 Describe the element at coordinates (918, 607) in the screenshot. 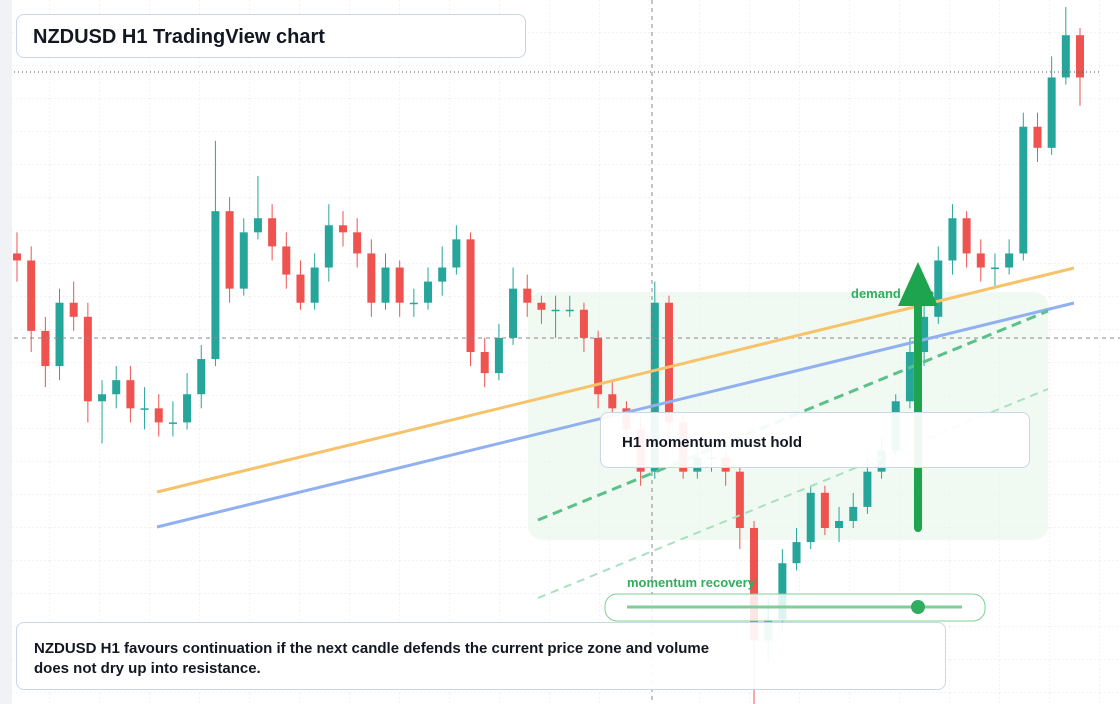

I see `slider-knob` at that location.